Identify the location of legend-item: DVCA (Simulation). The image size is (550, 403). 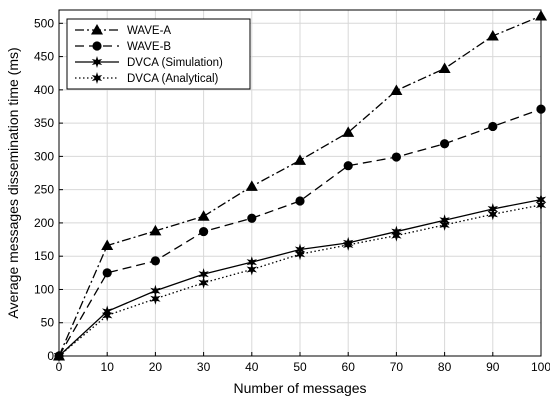
(149, 62).